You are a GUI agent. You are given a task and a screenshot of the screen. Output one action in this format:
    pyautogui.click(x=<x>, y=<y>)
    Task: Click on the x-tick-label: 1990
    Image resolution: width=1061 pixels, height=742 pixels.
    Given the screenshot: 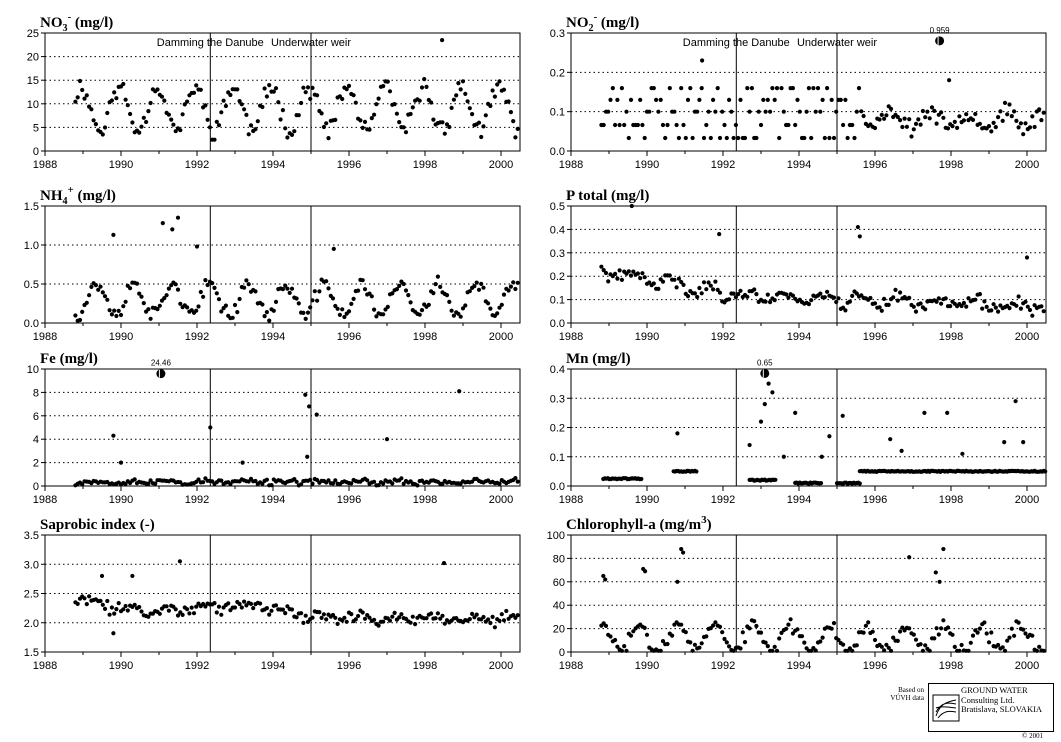 What is the action you would take?
    pyautogui.click(x=647, y=165)
    